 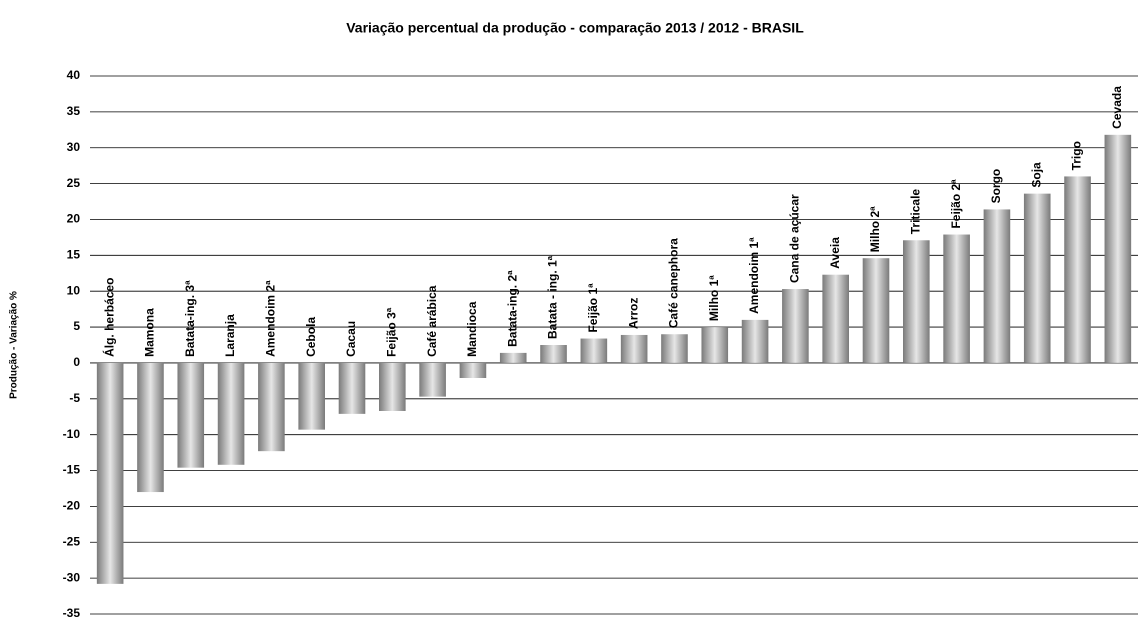 What do you see at coordinates (795, 238) in the screenshot?
I see `category-label: Cana de açúcar` at bounding box center [795, 238].